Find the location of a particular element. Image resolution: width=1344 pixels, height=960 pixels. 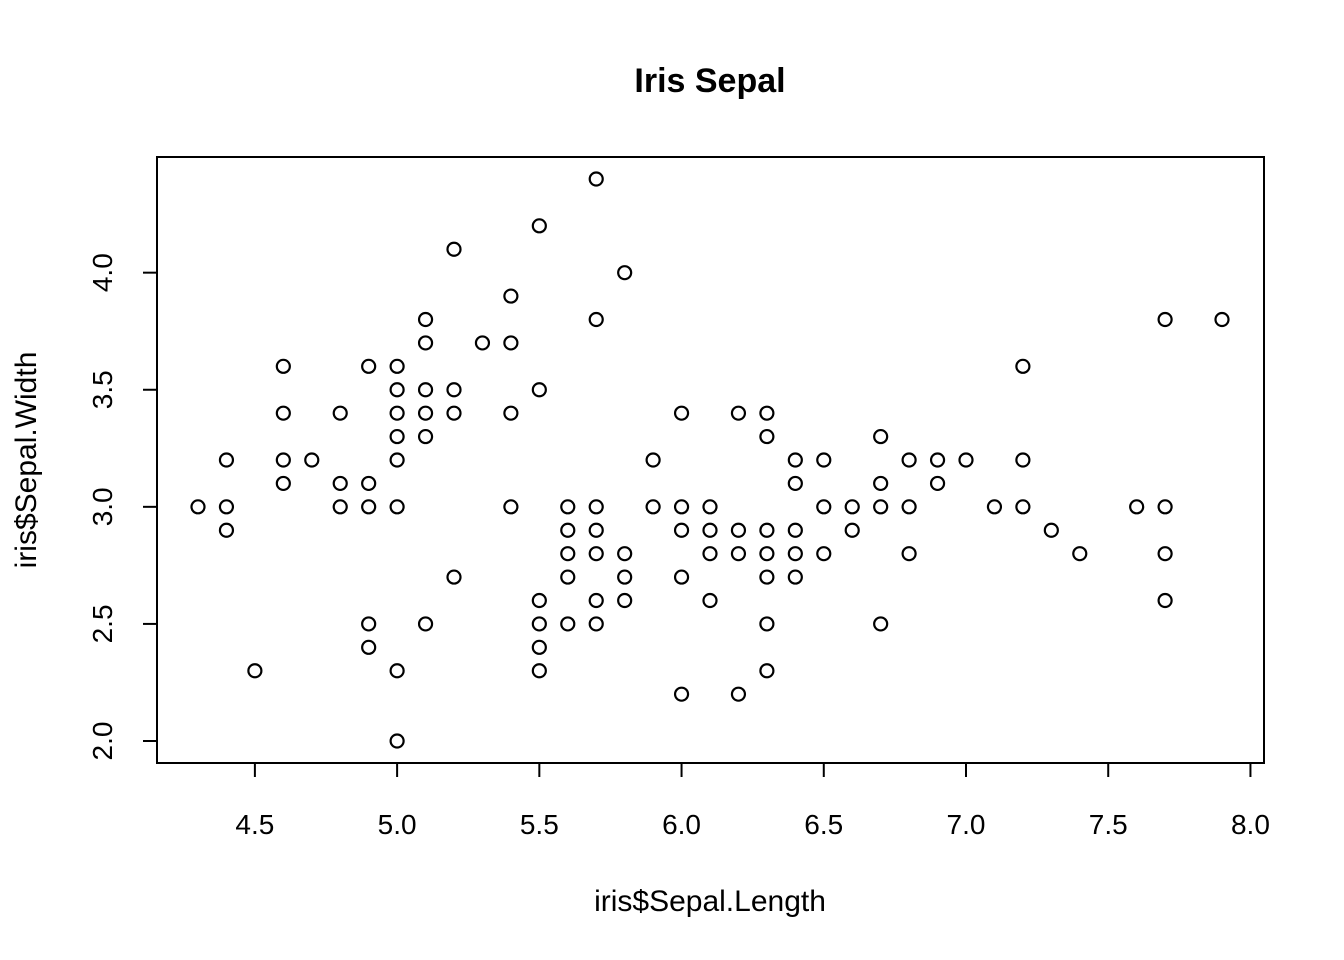

x-tick-label: 7.0 is located at coordinates (966, 824).